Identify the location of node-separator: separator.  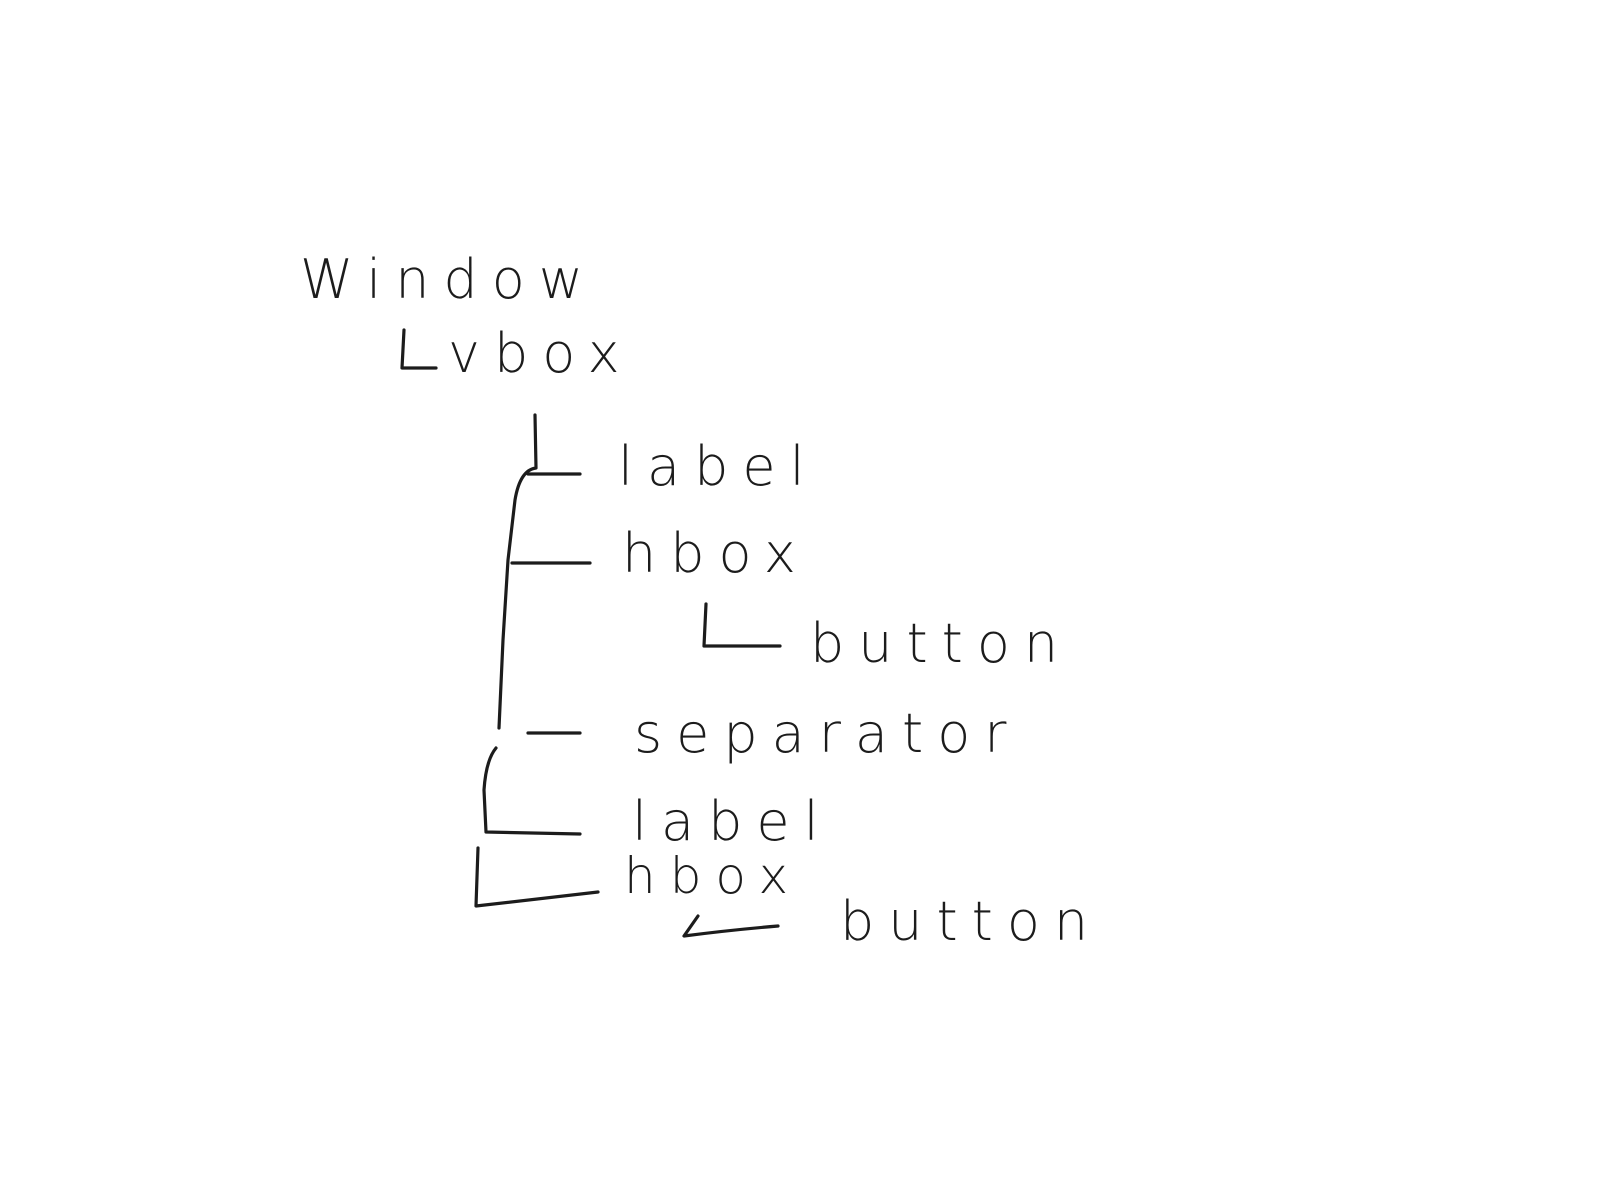
(827, 733).